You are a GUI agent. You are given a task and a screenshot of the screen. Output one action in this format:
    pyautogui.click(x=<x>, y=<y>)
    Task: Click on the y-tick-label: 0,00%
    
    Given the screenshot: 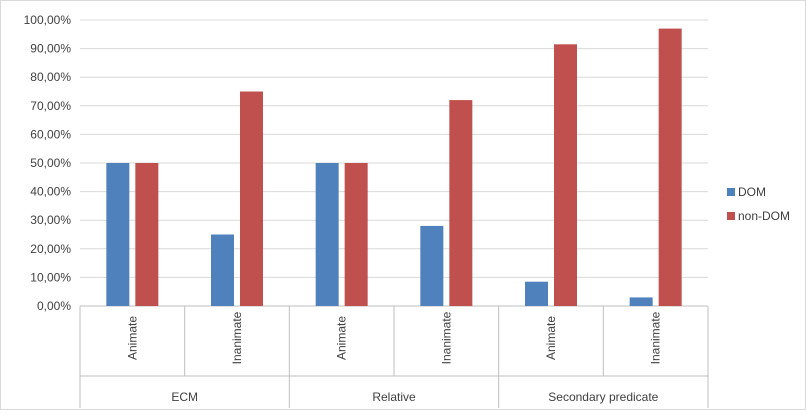 What is the action you would take?
    pyautogui.click(x=54, y=306)
    